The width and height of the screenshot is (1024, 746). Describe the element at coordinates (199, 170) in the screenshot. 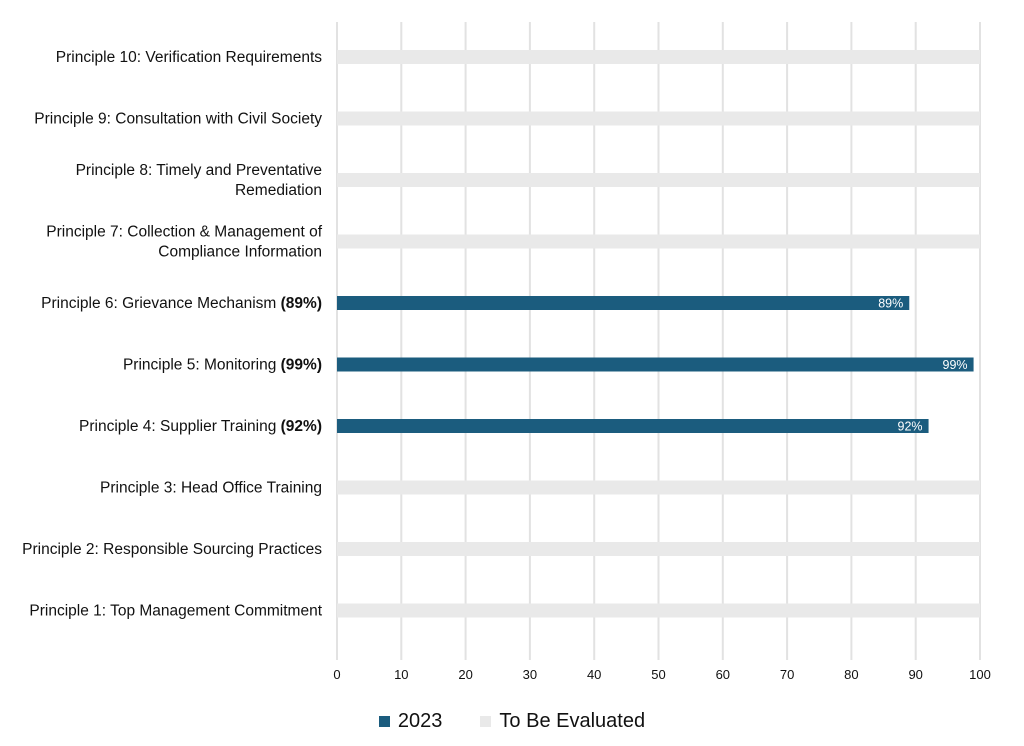

I see `category-label-line: Principle 8: Timely and Preventative` at that location.